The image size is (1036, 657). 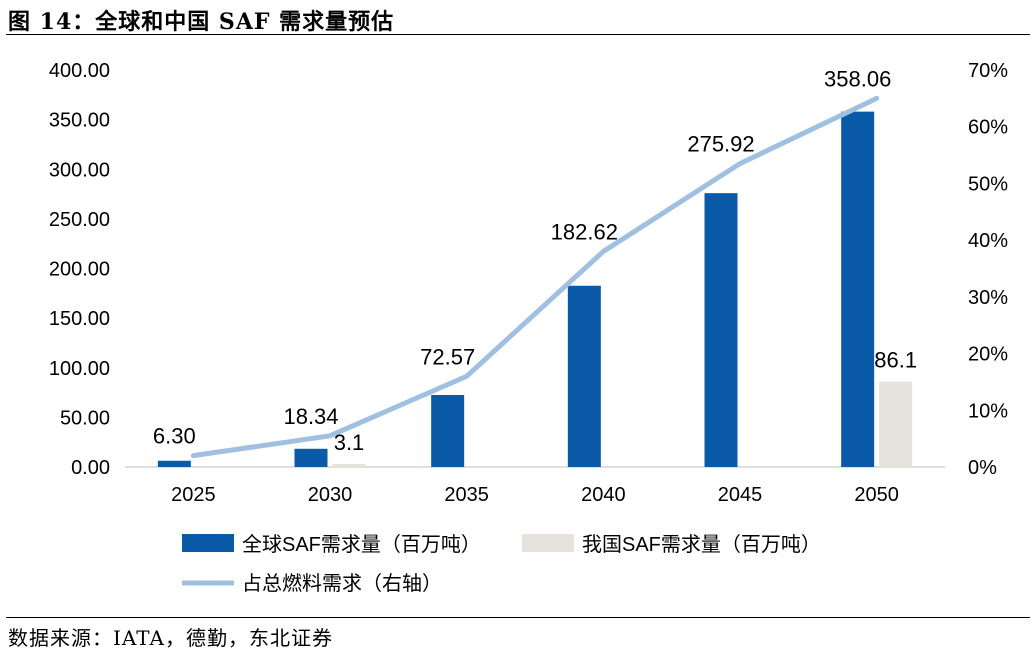 What do you see at coordinates (349, 442) in the screenshot?
I see `data-label-china: 3.1` at bounding box center [349, 442].